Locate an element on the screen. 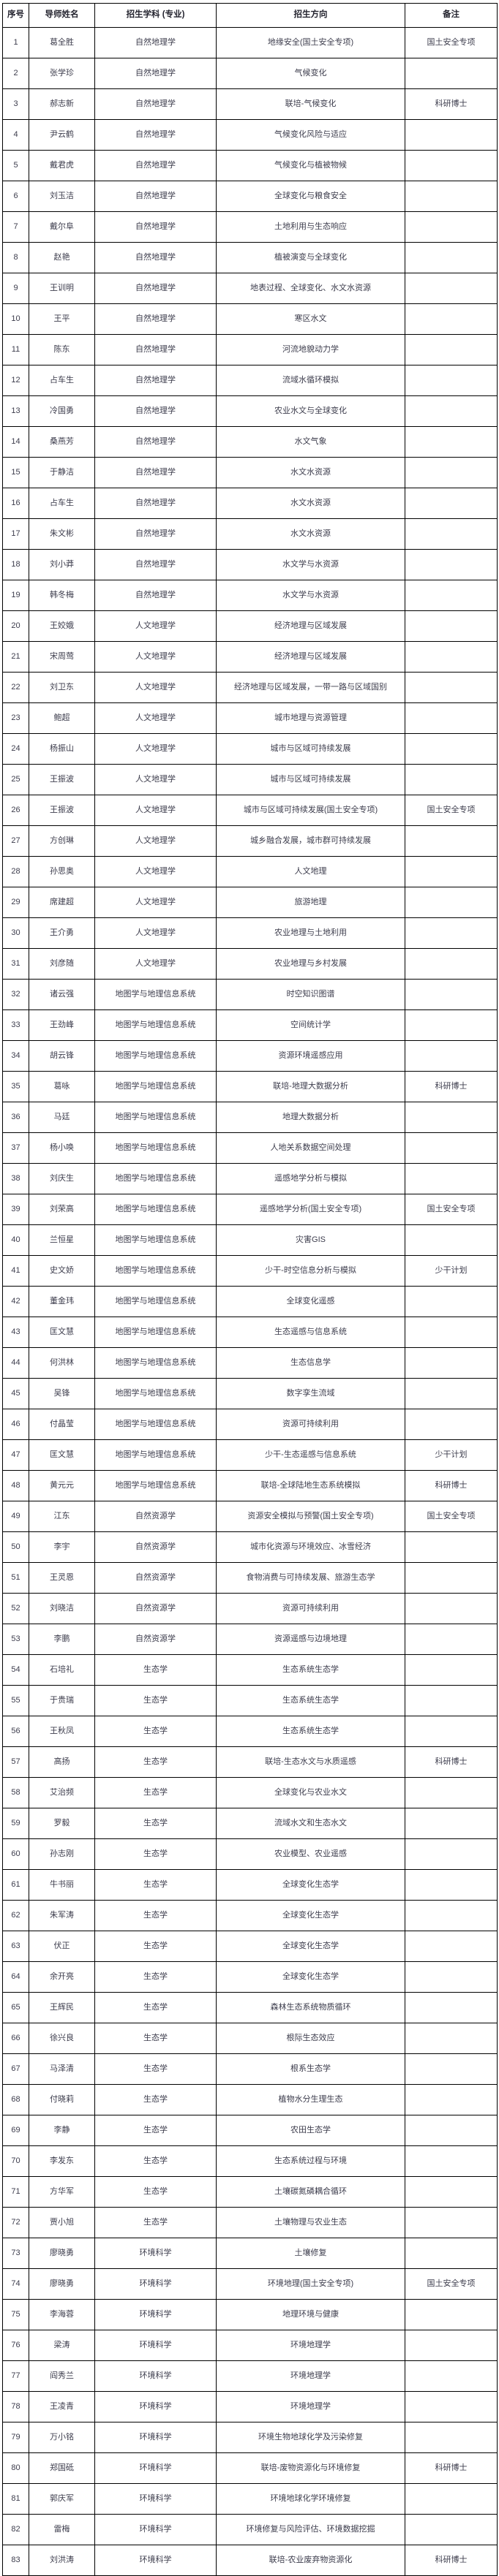 Image resolution: width=499 pixels, height=2576 pixels. column-header-discipline: 招生学科 (专业) is located at coordinates (155, 15).